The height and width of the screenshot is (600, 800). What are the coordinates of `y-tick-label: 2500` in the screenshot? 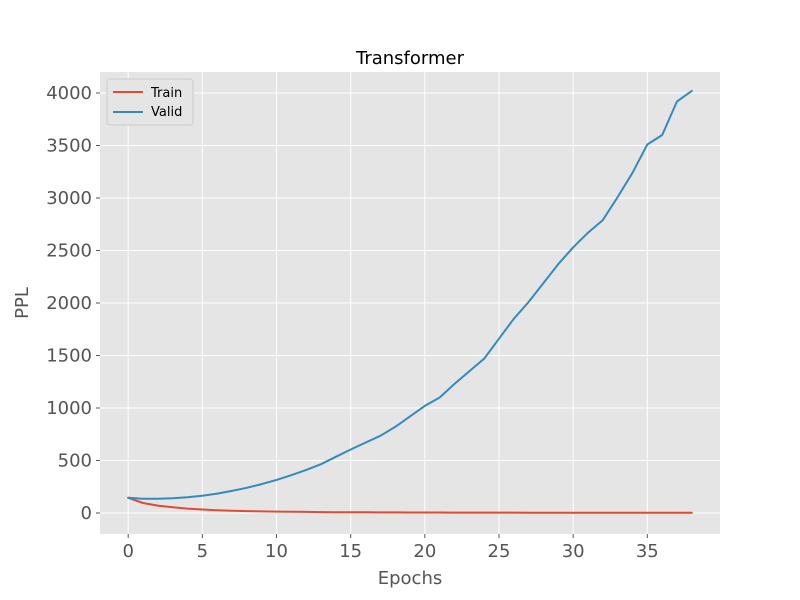 It's located at (69, 251).